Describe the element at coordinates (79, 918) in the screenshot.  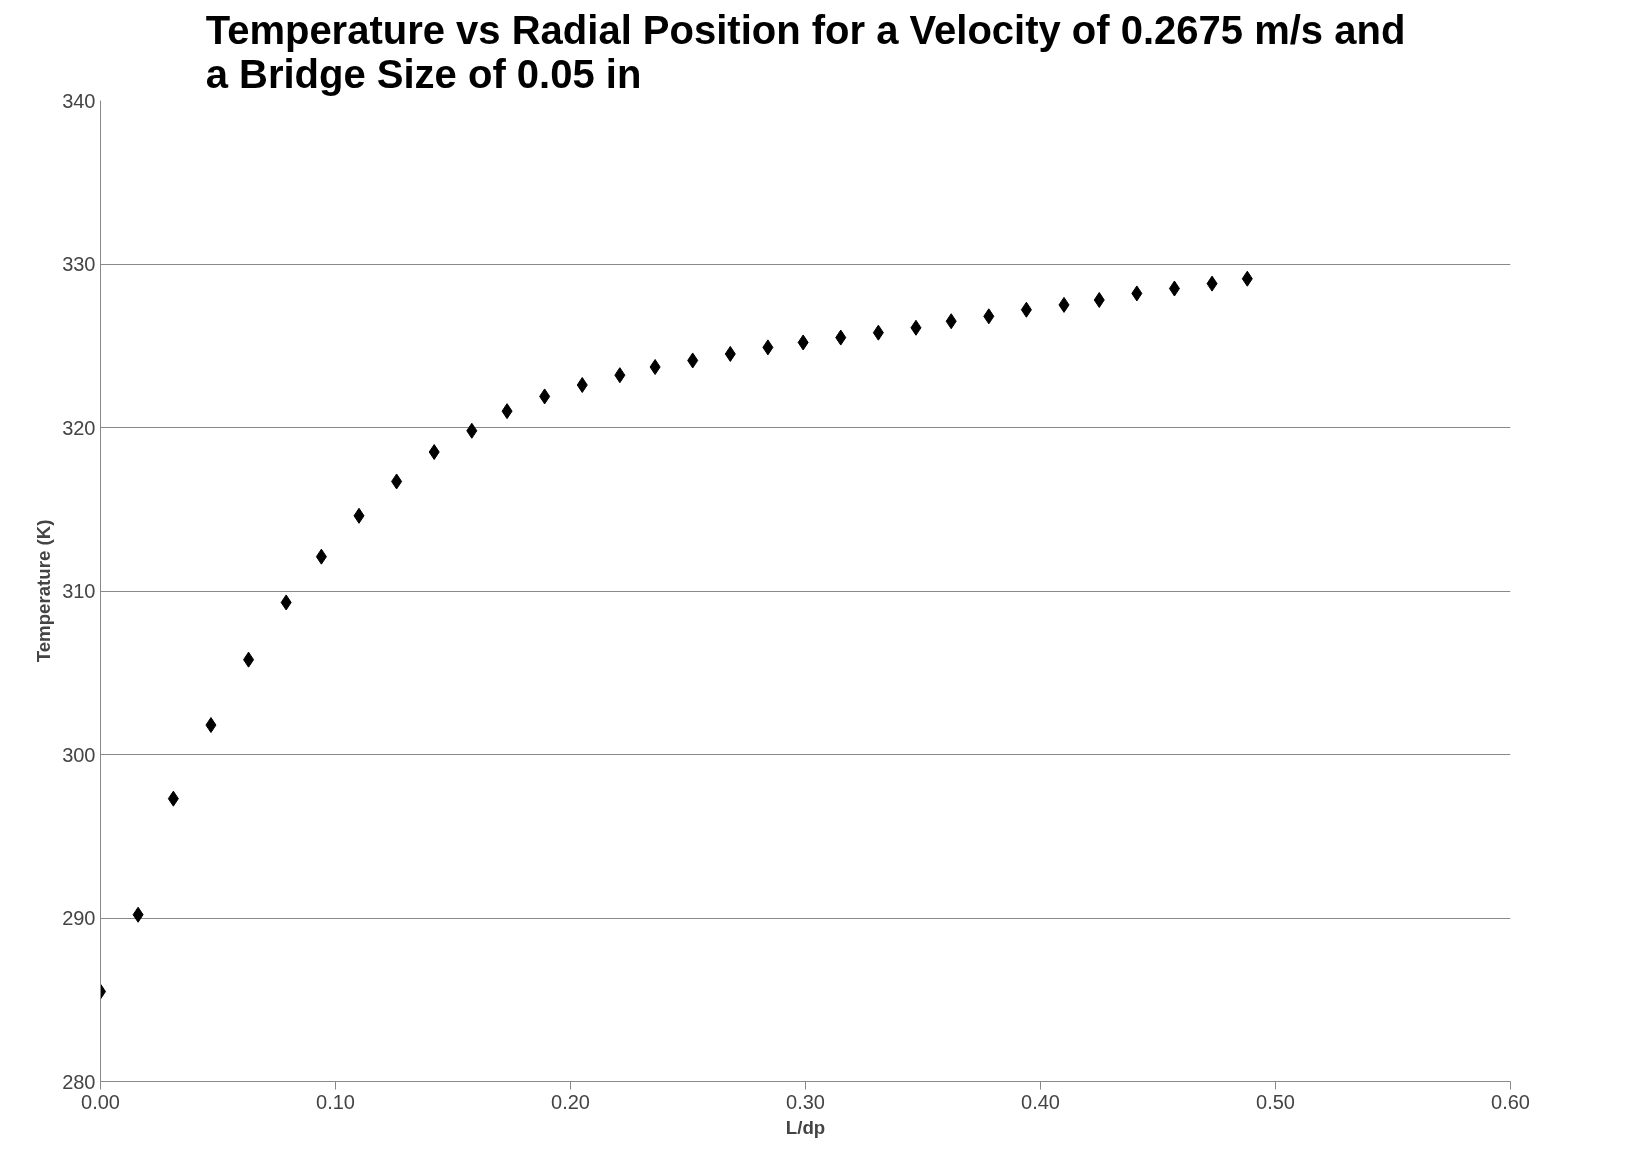
I see `y-tick-label: 290` at that location.